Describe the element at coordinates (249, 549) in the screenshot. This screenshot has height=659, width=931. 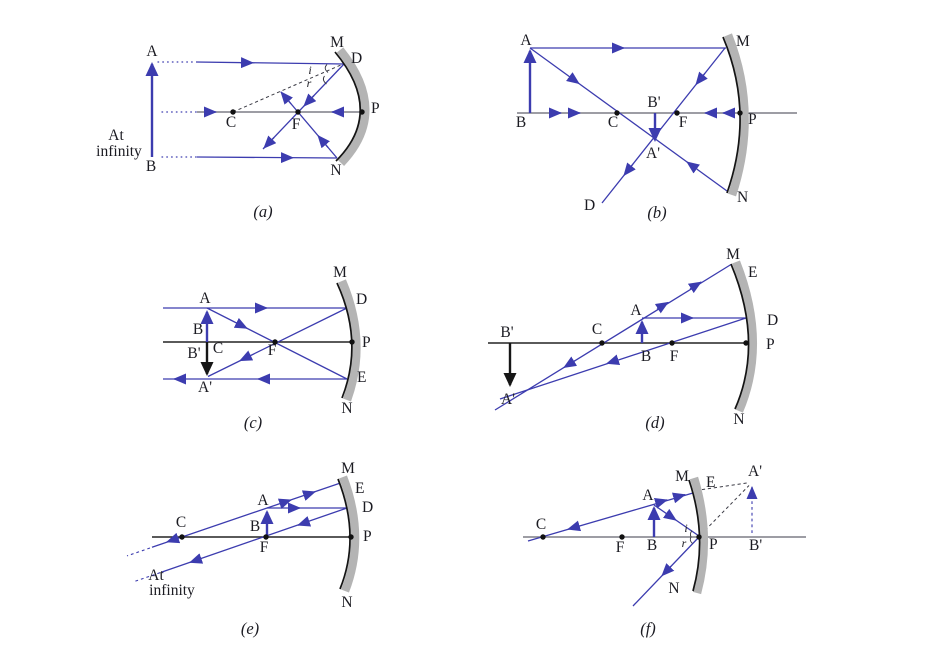
I see `panel-e: C A B F P M E D N At infinity (e)` at that location.